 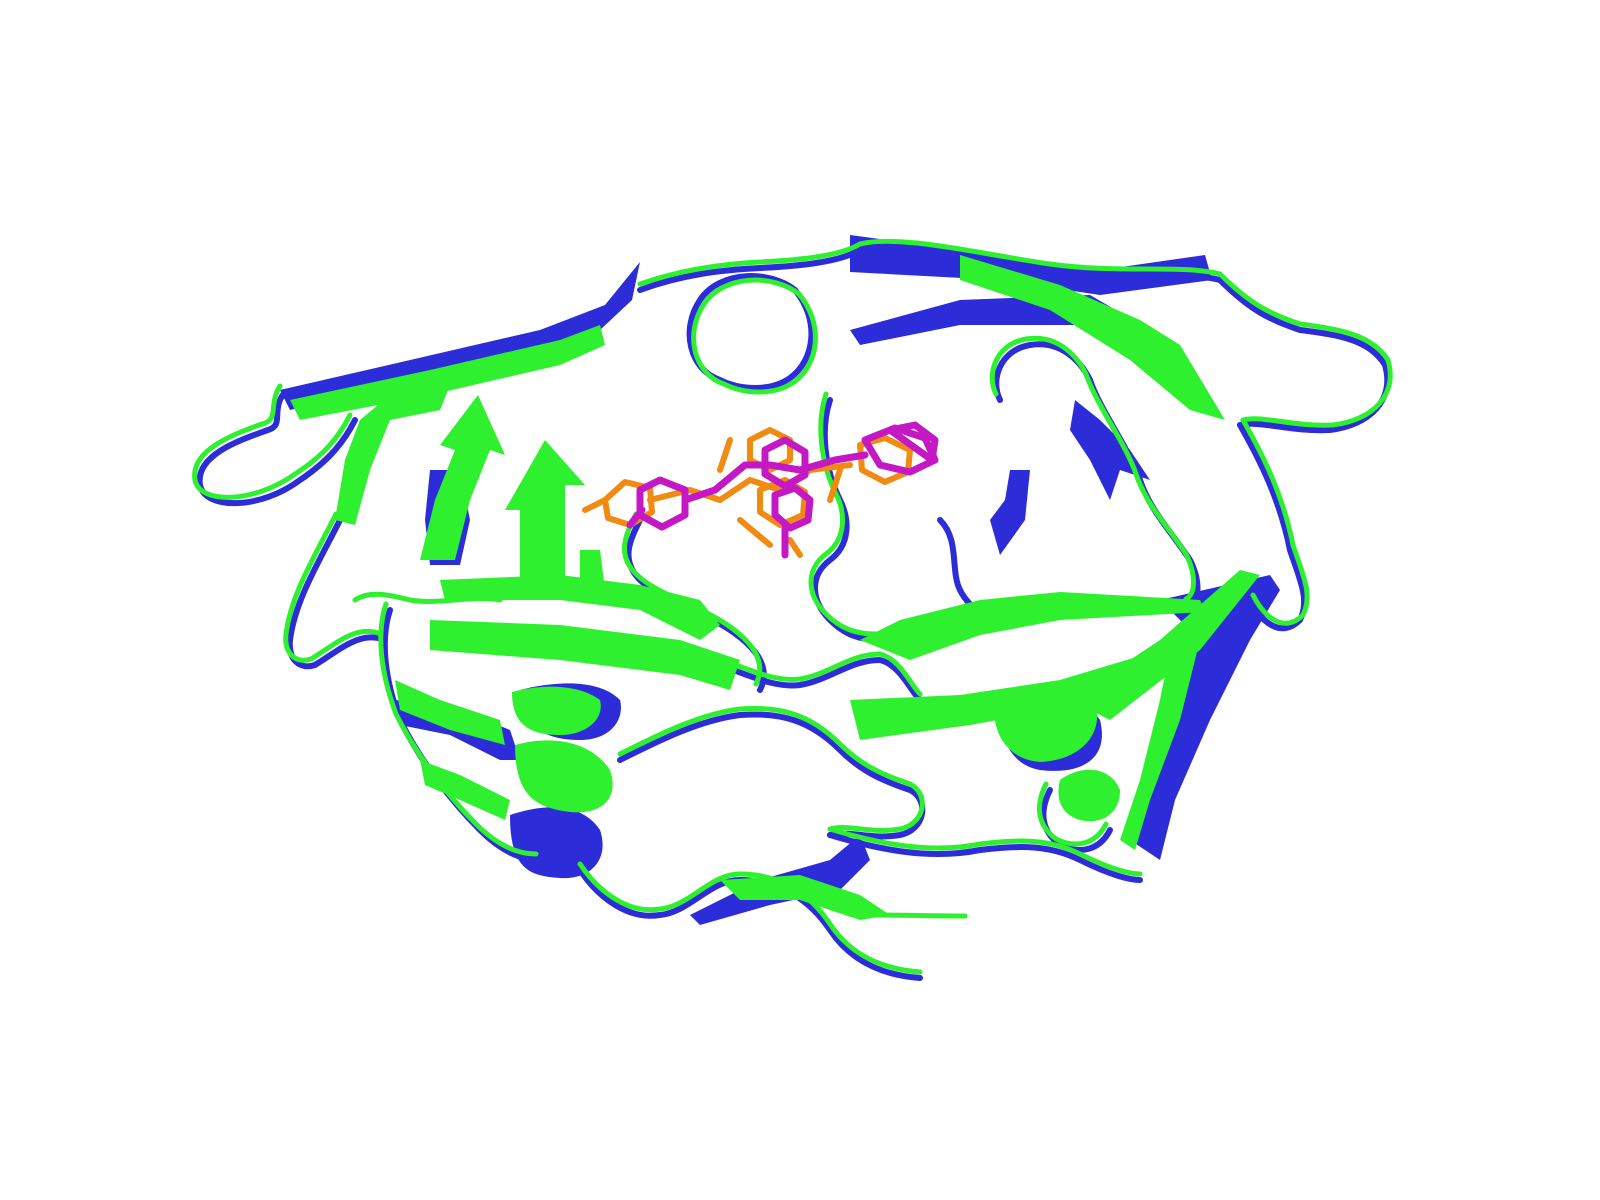 I want to click on orange-bond-b, so click(x=725, y=455).